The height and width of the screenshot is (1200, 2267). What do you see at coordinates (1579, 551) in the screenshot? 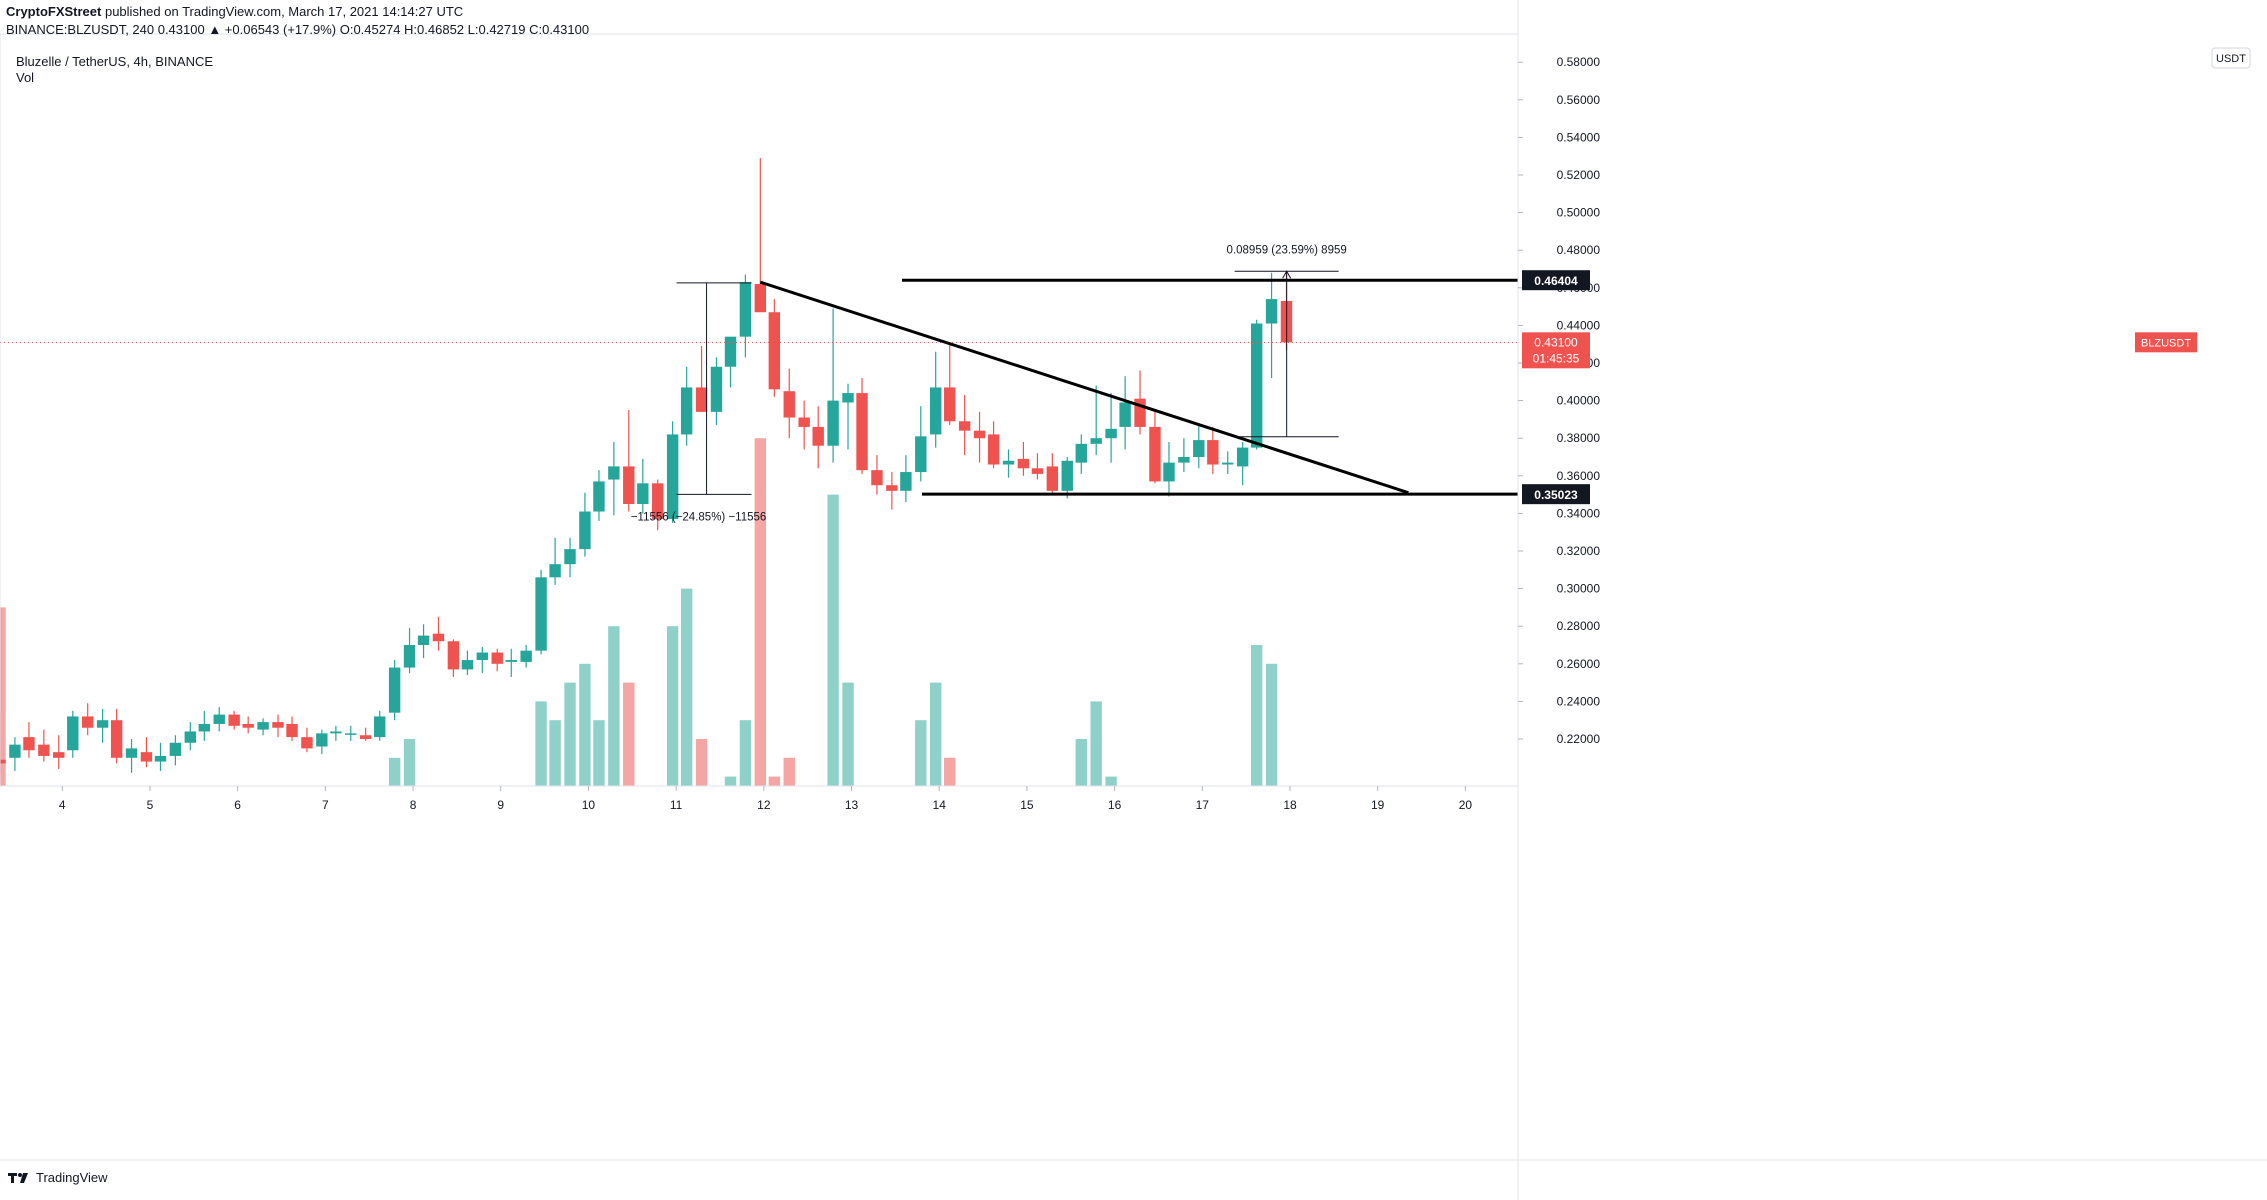
I see `price-tick-label: 0.32000` at bounding box center [1579, 551].